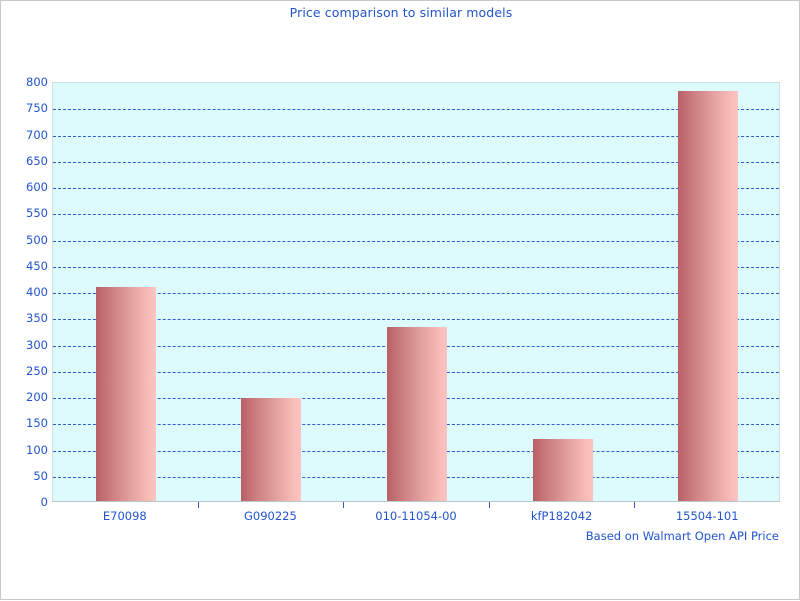  Describe the element at coordinates (401, 12) in the screenshot. I see `chart-title: Price comparison to similar models` at that location.